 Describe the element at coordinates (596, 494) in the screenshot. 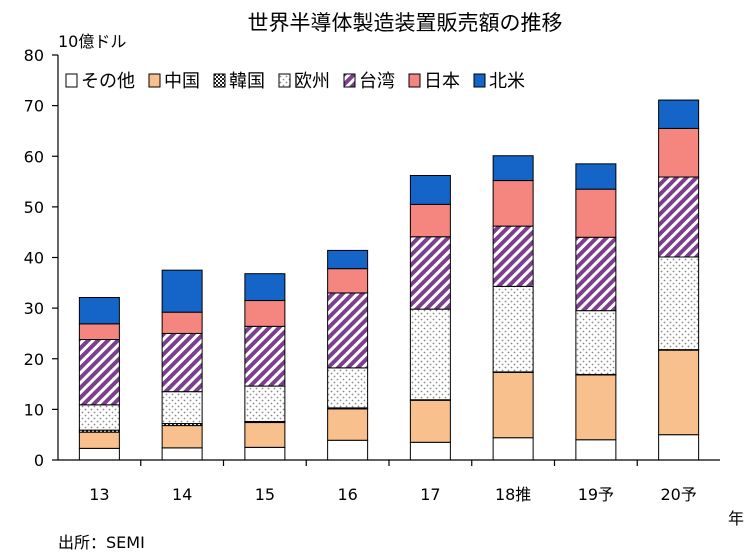

I see `x-tick-label: 19予` at that location.